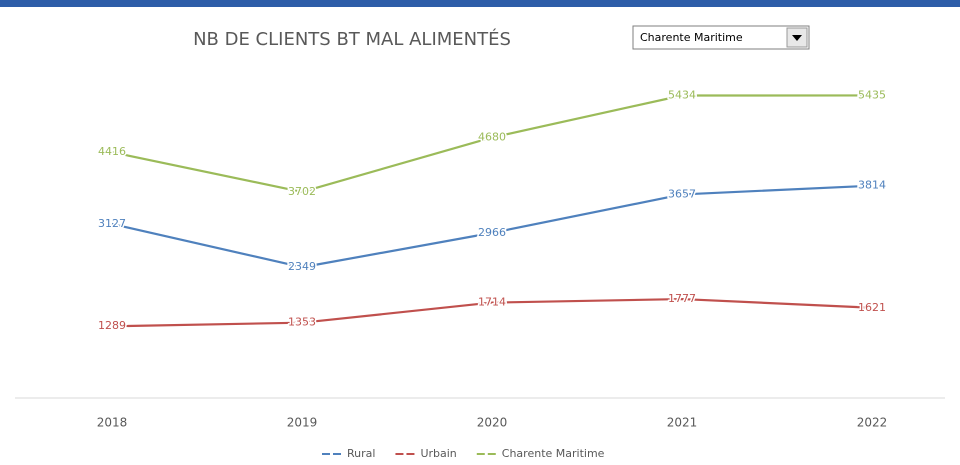  Describe the element at coordinates (112, 223) in the screenshot. I see `data-label: 3127` at that location.